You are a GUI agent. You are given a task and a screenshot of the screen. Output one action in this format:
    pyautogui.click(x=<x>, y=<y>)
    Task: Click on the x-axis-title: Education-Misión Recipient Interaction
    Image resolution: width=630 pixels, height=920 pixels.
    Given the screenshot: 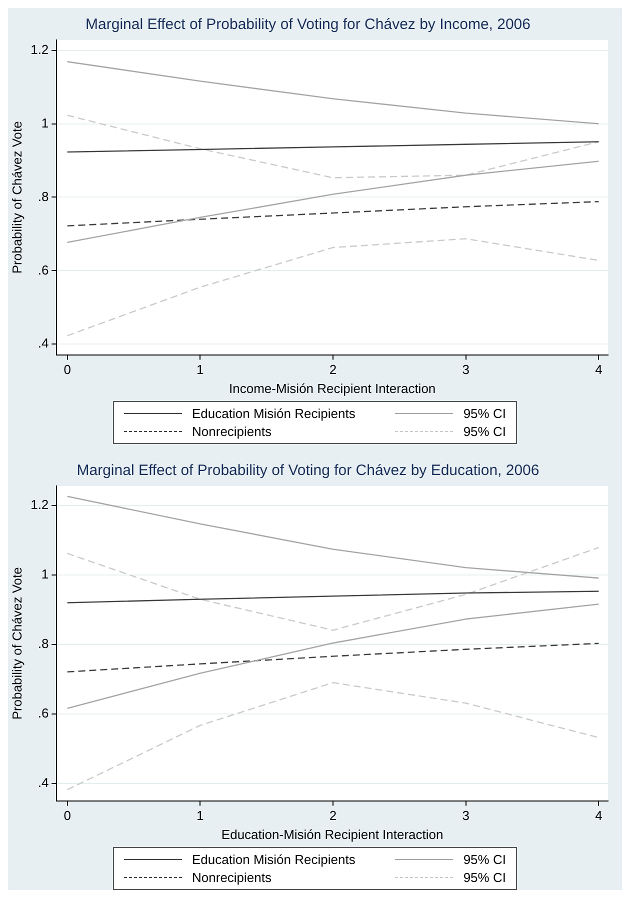 What is the action you would take?
    pyautogui.click(x=332, y=834)
    